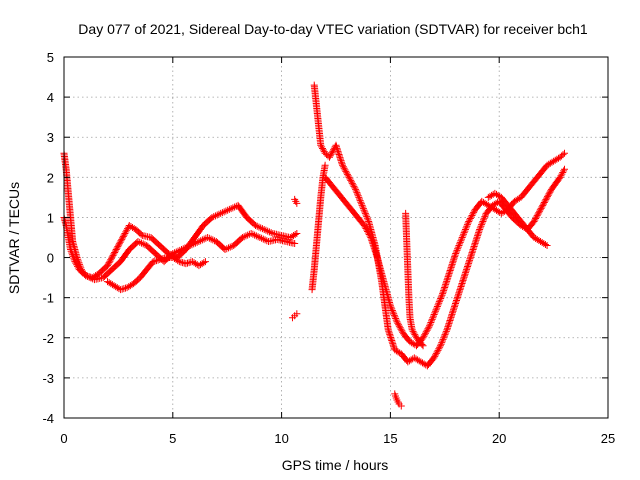 This screenshot has height=480, width=640. I want to click on x-tick-labels: 0 5 10 15 20 25, so click(337, 438).